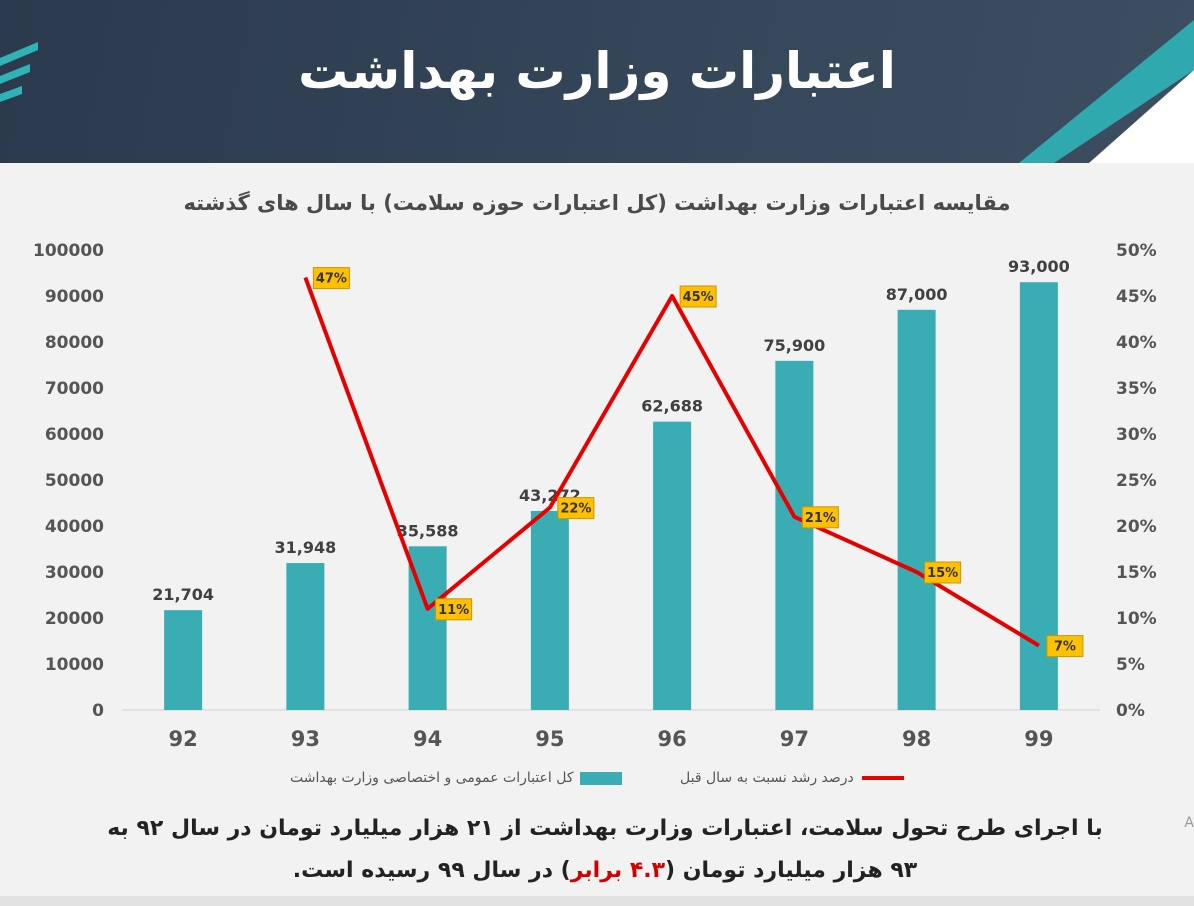 The height and width of the screenshot is (906, 1194). Describe the element at coordinates (1136, 619) in the screenshot. I see `right-axis-tick-label: 10%` at that location.